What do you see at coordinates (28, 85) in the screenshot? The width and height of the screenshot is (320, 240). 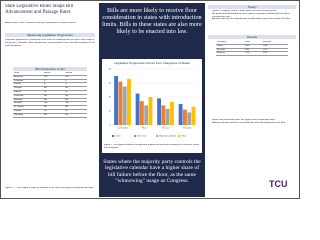 I see `cell: Florida` at bounding box center [28, 85].